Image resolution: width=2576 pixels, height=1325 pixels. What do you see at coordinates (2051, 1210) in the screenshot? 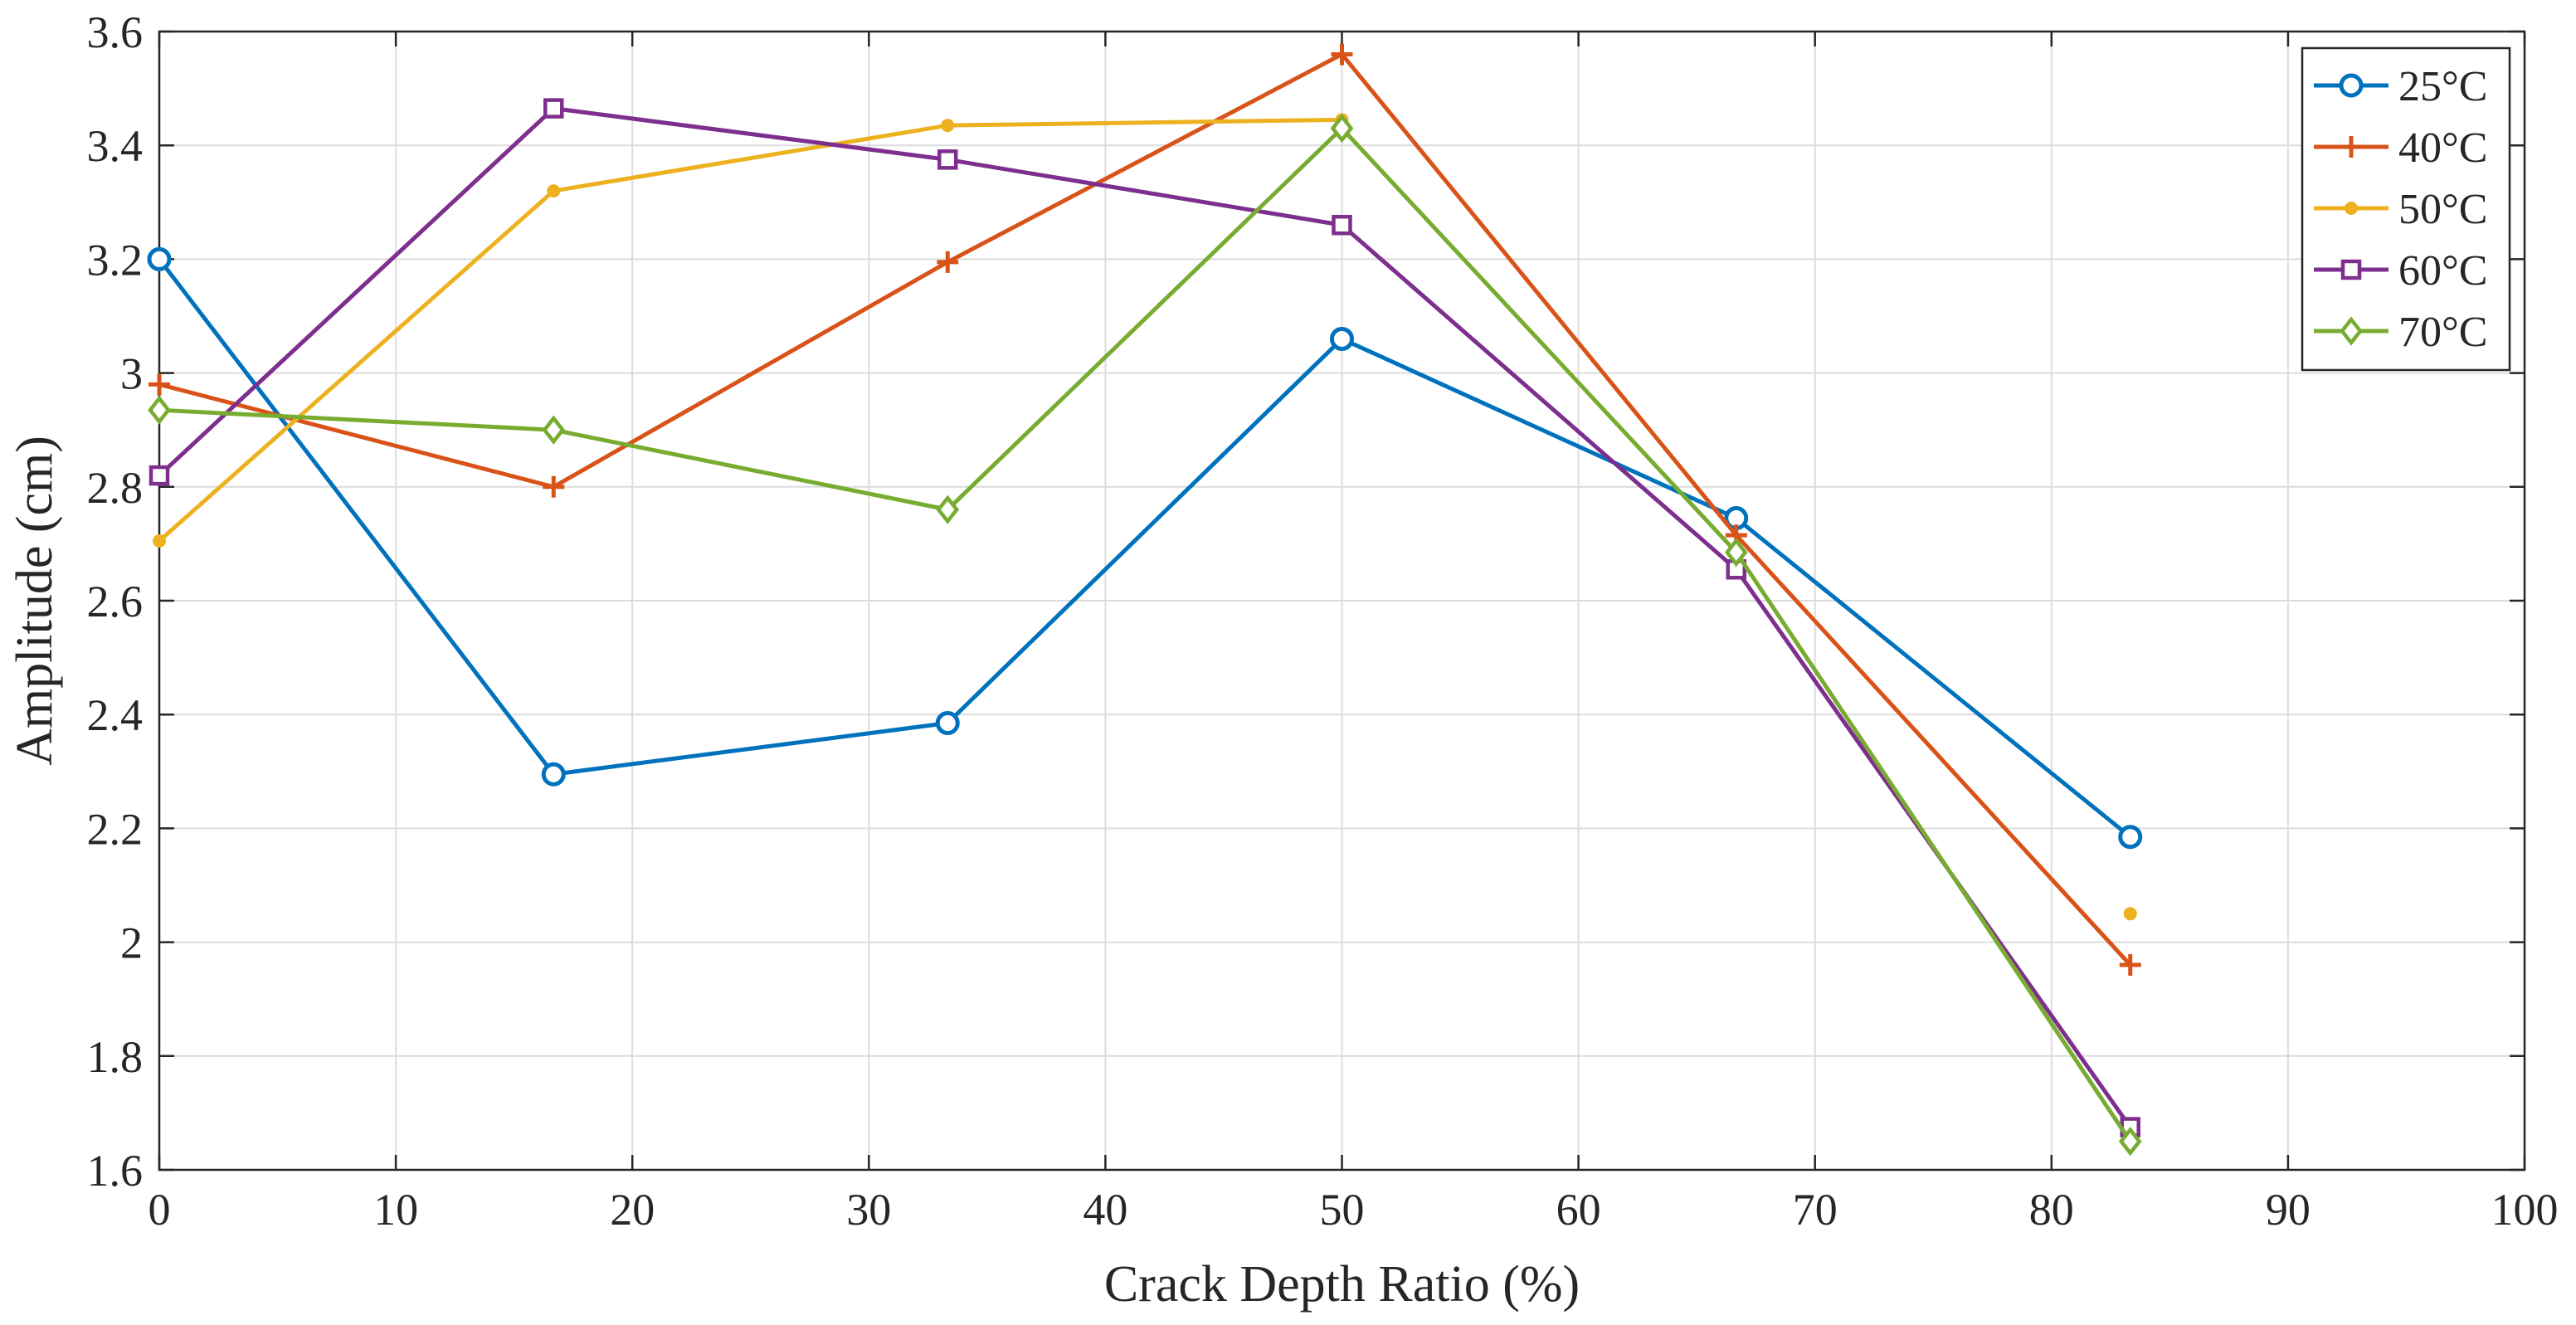
I see `x-tick-label: 80` at bounding box center [2051, 1210].